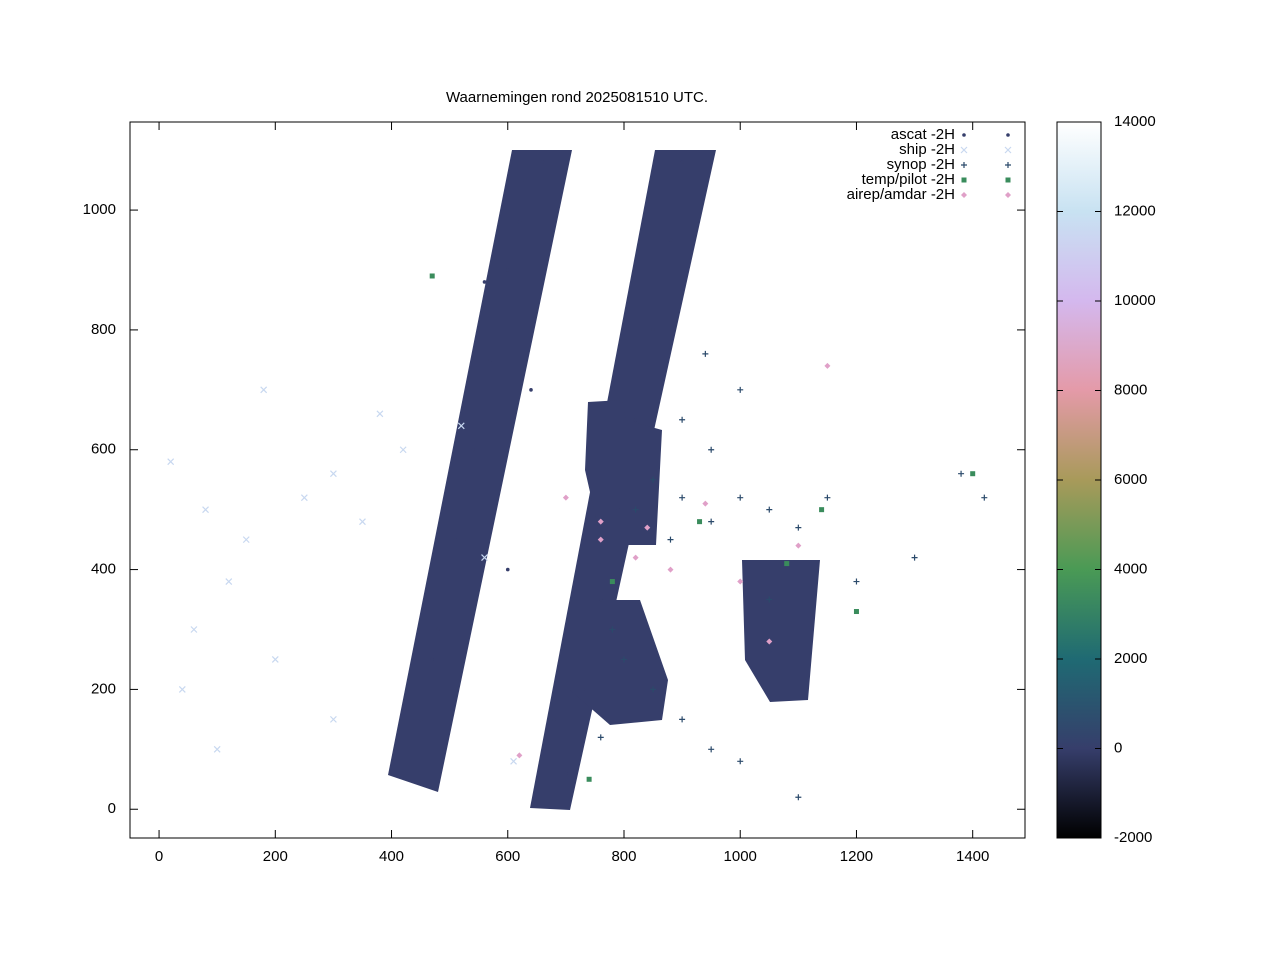 This screenshot has width=1280, height=960. What do you see at coordinates (507, 856) in the screenshot?
I see `x-tick-label: 600` at bounding box center [507, 856].